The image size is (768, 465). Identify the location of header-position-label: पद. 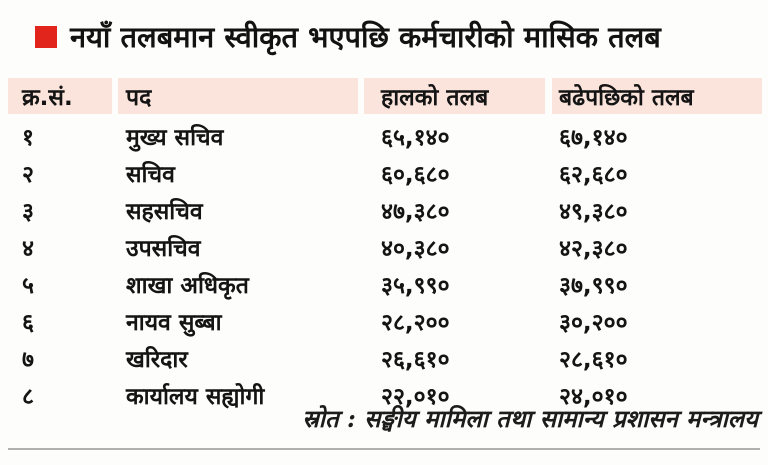
(139, 98).